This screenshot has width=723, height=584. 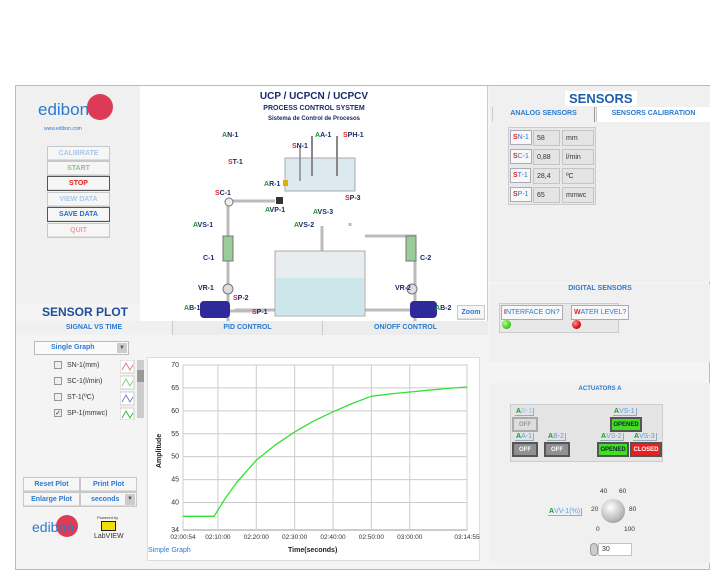 What do you see at coordinates (467, 537) in the screenshot?
I see `x-tick-label: 03:14:55` at bounding box center [467, 537].